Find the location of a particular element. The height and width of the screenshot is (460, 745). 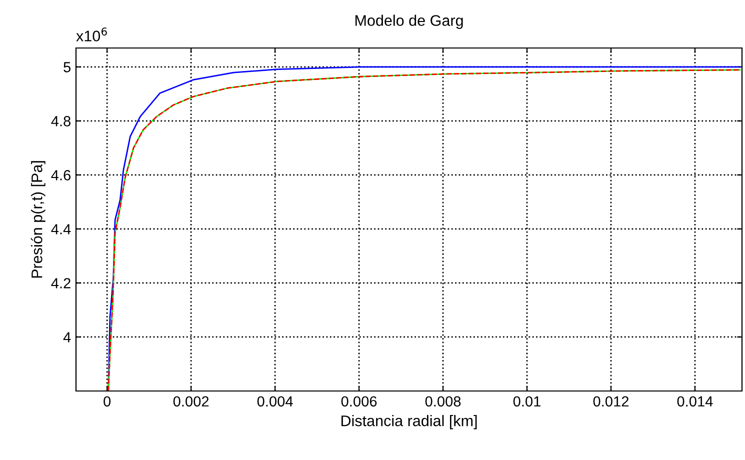

x-tick-label: 0.004 is located at coordinates (275, 401).